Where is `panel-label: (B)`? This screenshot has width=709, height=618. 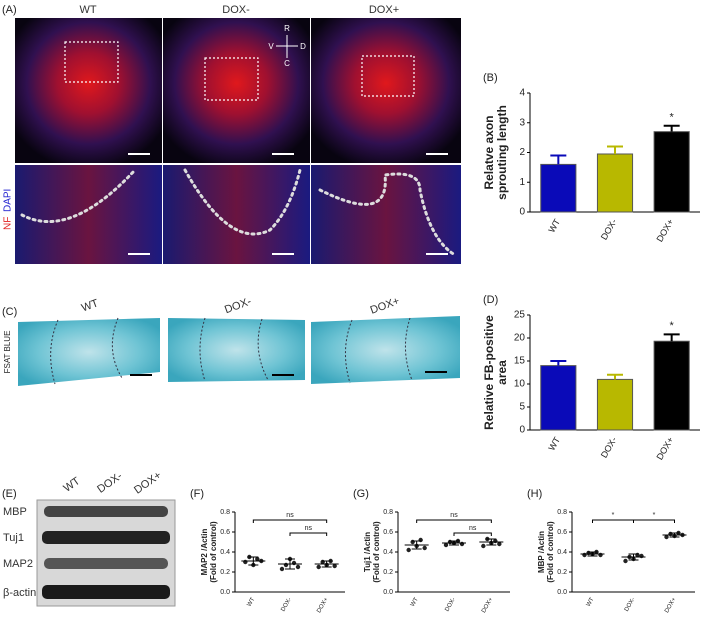 panel-label: (B) is located at coordinates (490, 78).